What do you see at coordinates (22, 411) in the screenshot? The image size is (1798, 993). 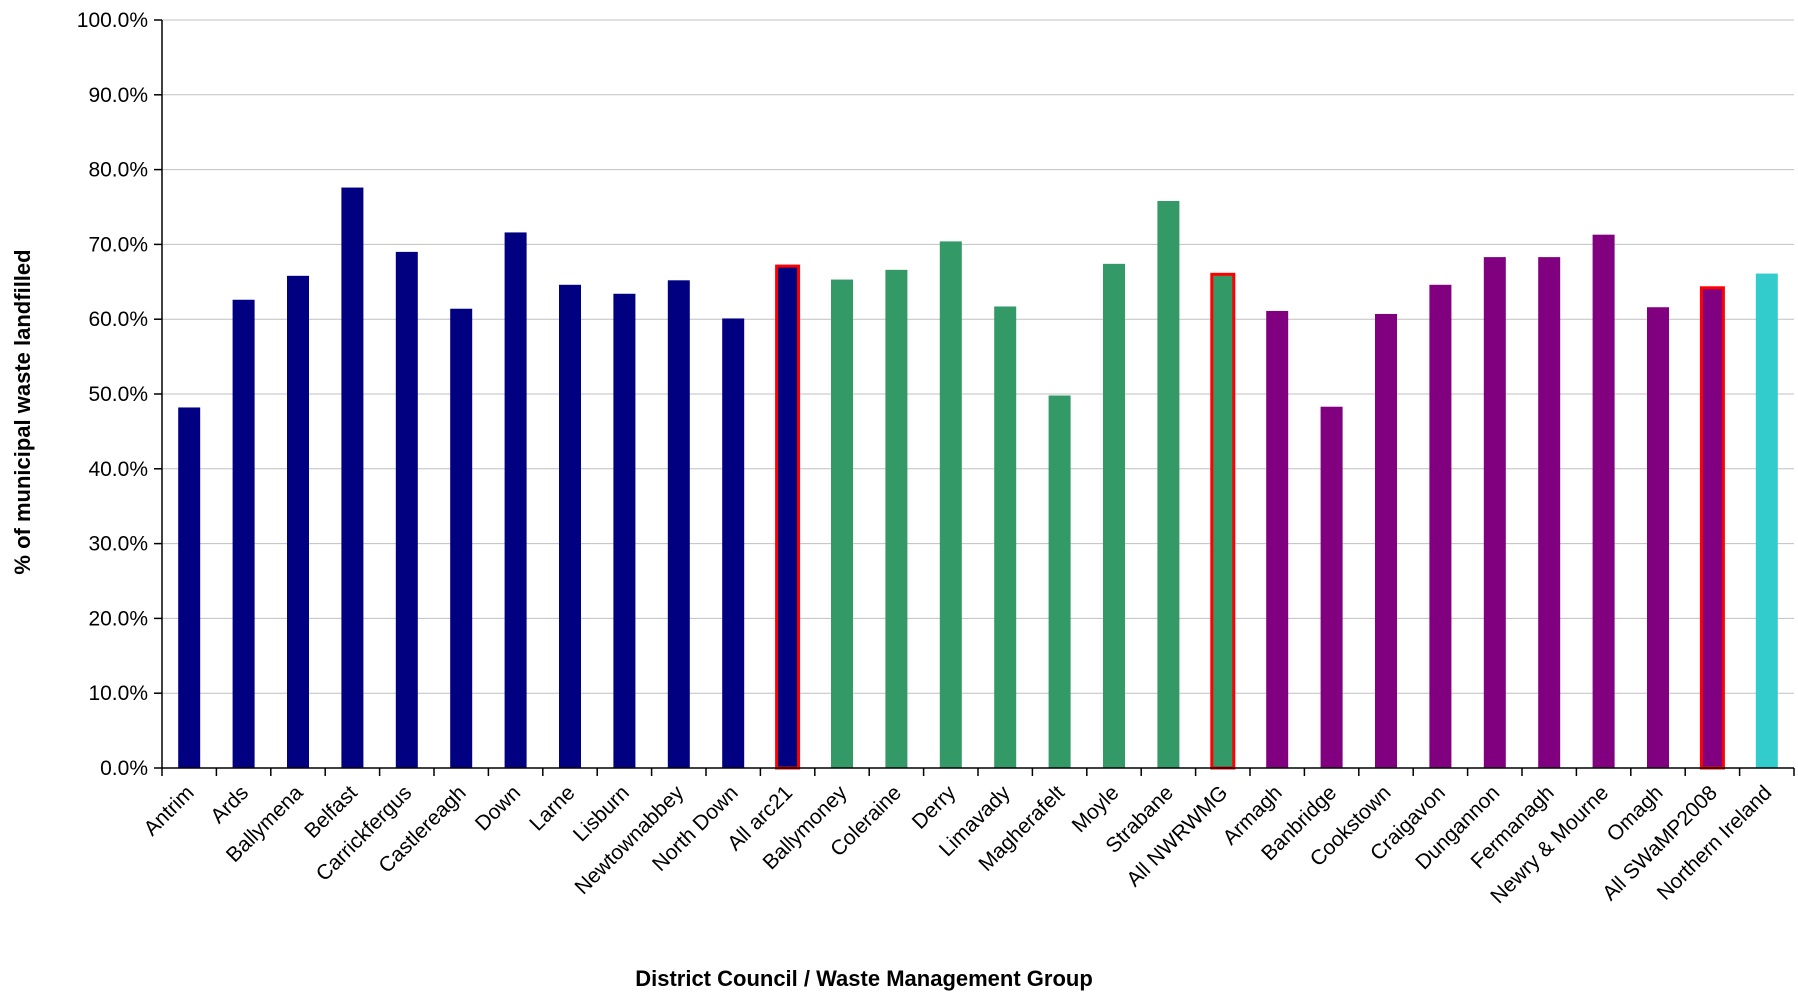 I see `y-axis-title: % of municipal waste landfilled` at bounding box center [22, 411].